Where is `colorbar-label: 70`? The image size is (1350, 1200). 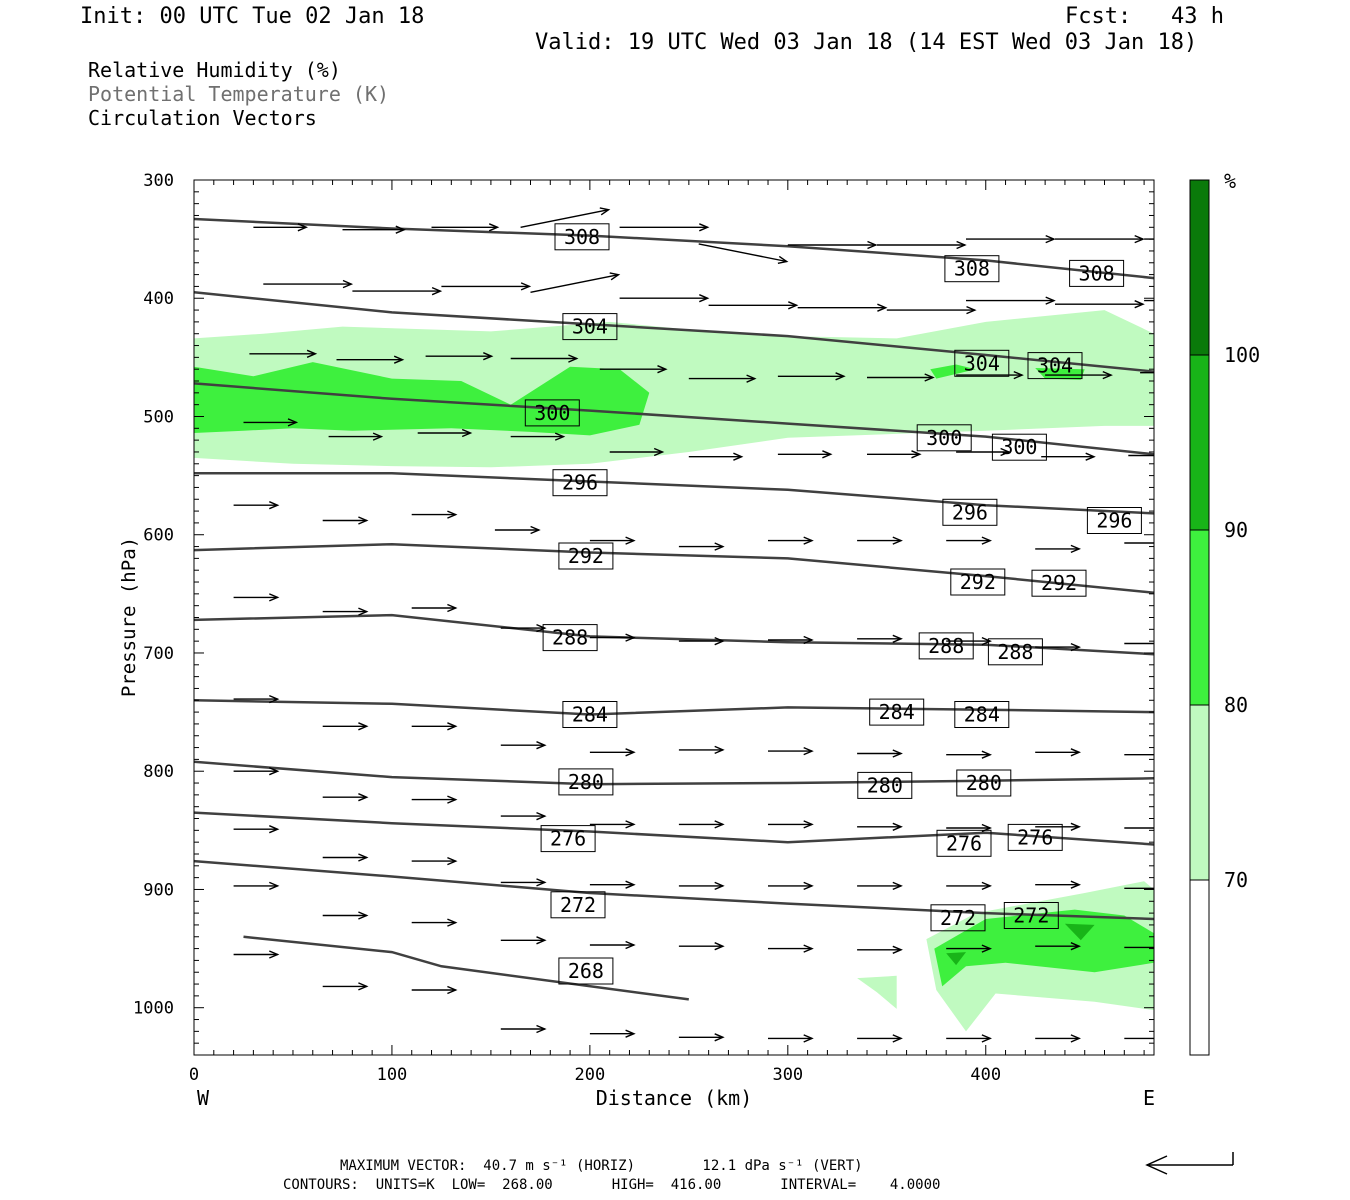 colorbar-label: 70 is located at coordinates (1236, 880).